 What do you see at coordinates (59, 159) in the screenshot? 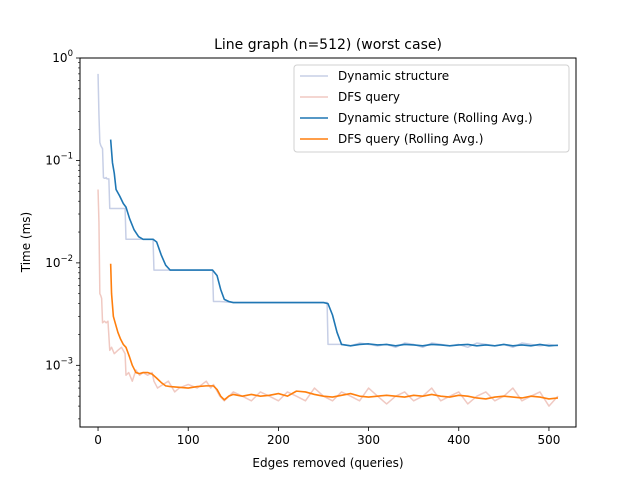
I see `y-tick-label: 10⁻¹` at bounding box center [59, 159].